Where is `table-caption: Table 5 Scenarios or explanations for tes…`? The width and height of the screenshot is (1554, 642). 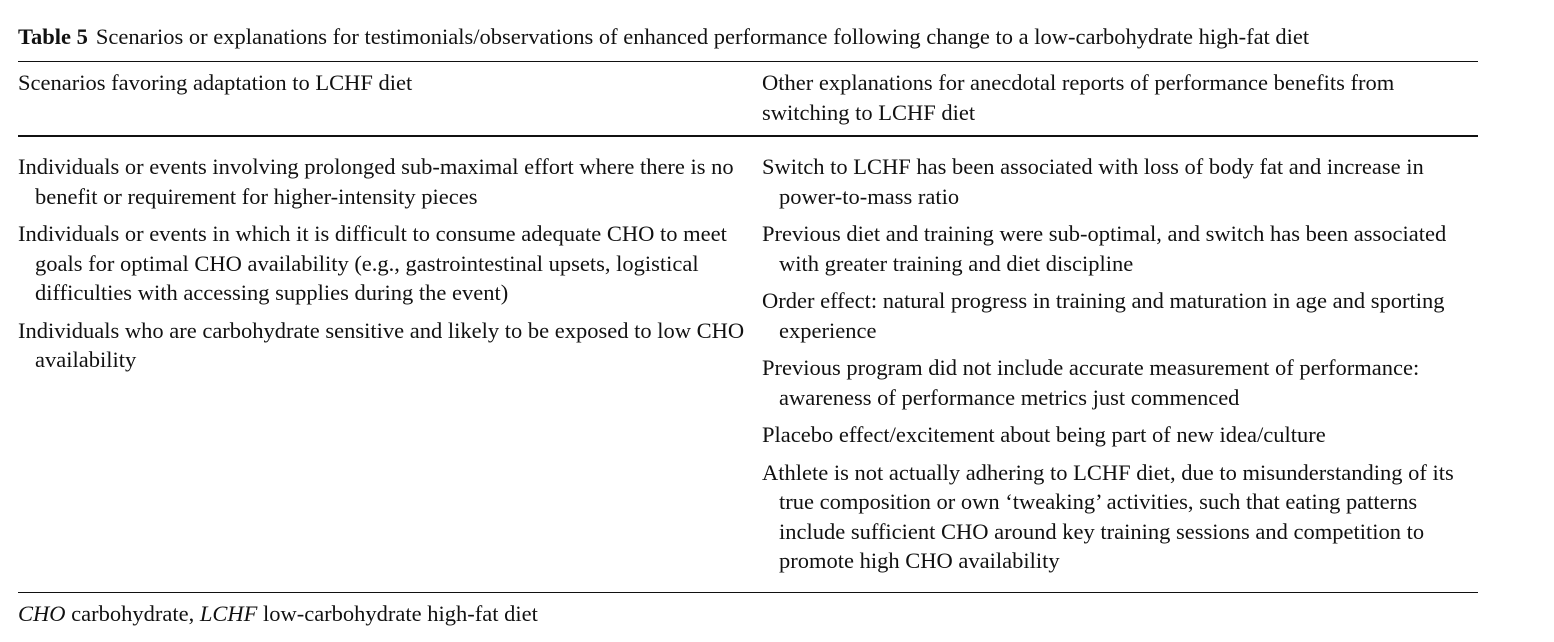
table-caption: Table 5 Scenarios or explanations for tes… is located at coordinates (748, 37).